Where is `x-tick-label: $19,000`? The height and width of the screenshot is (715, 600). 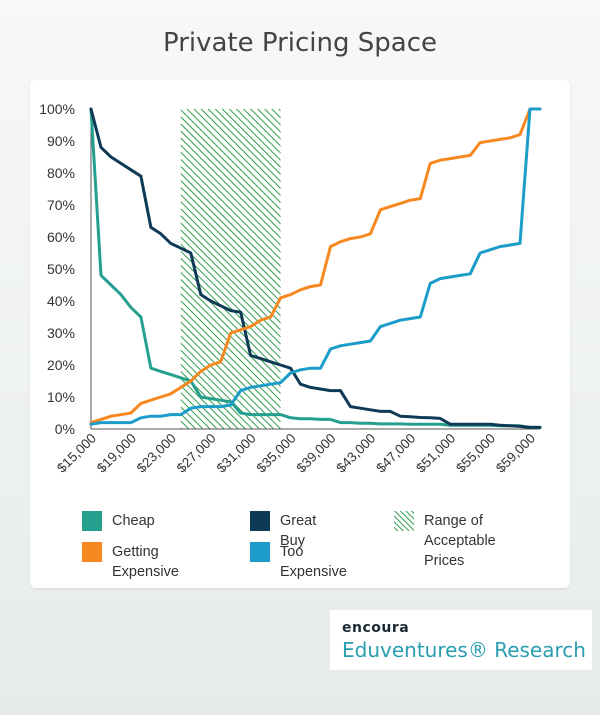 x-tick-label: $19,000 is located at coordinates (116, 453).